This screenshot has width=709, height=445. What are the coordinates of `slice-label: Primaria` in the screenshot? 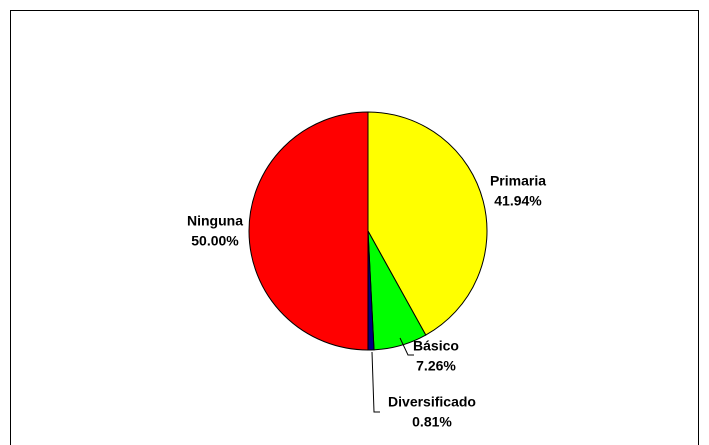 It's located at (518, 181).